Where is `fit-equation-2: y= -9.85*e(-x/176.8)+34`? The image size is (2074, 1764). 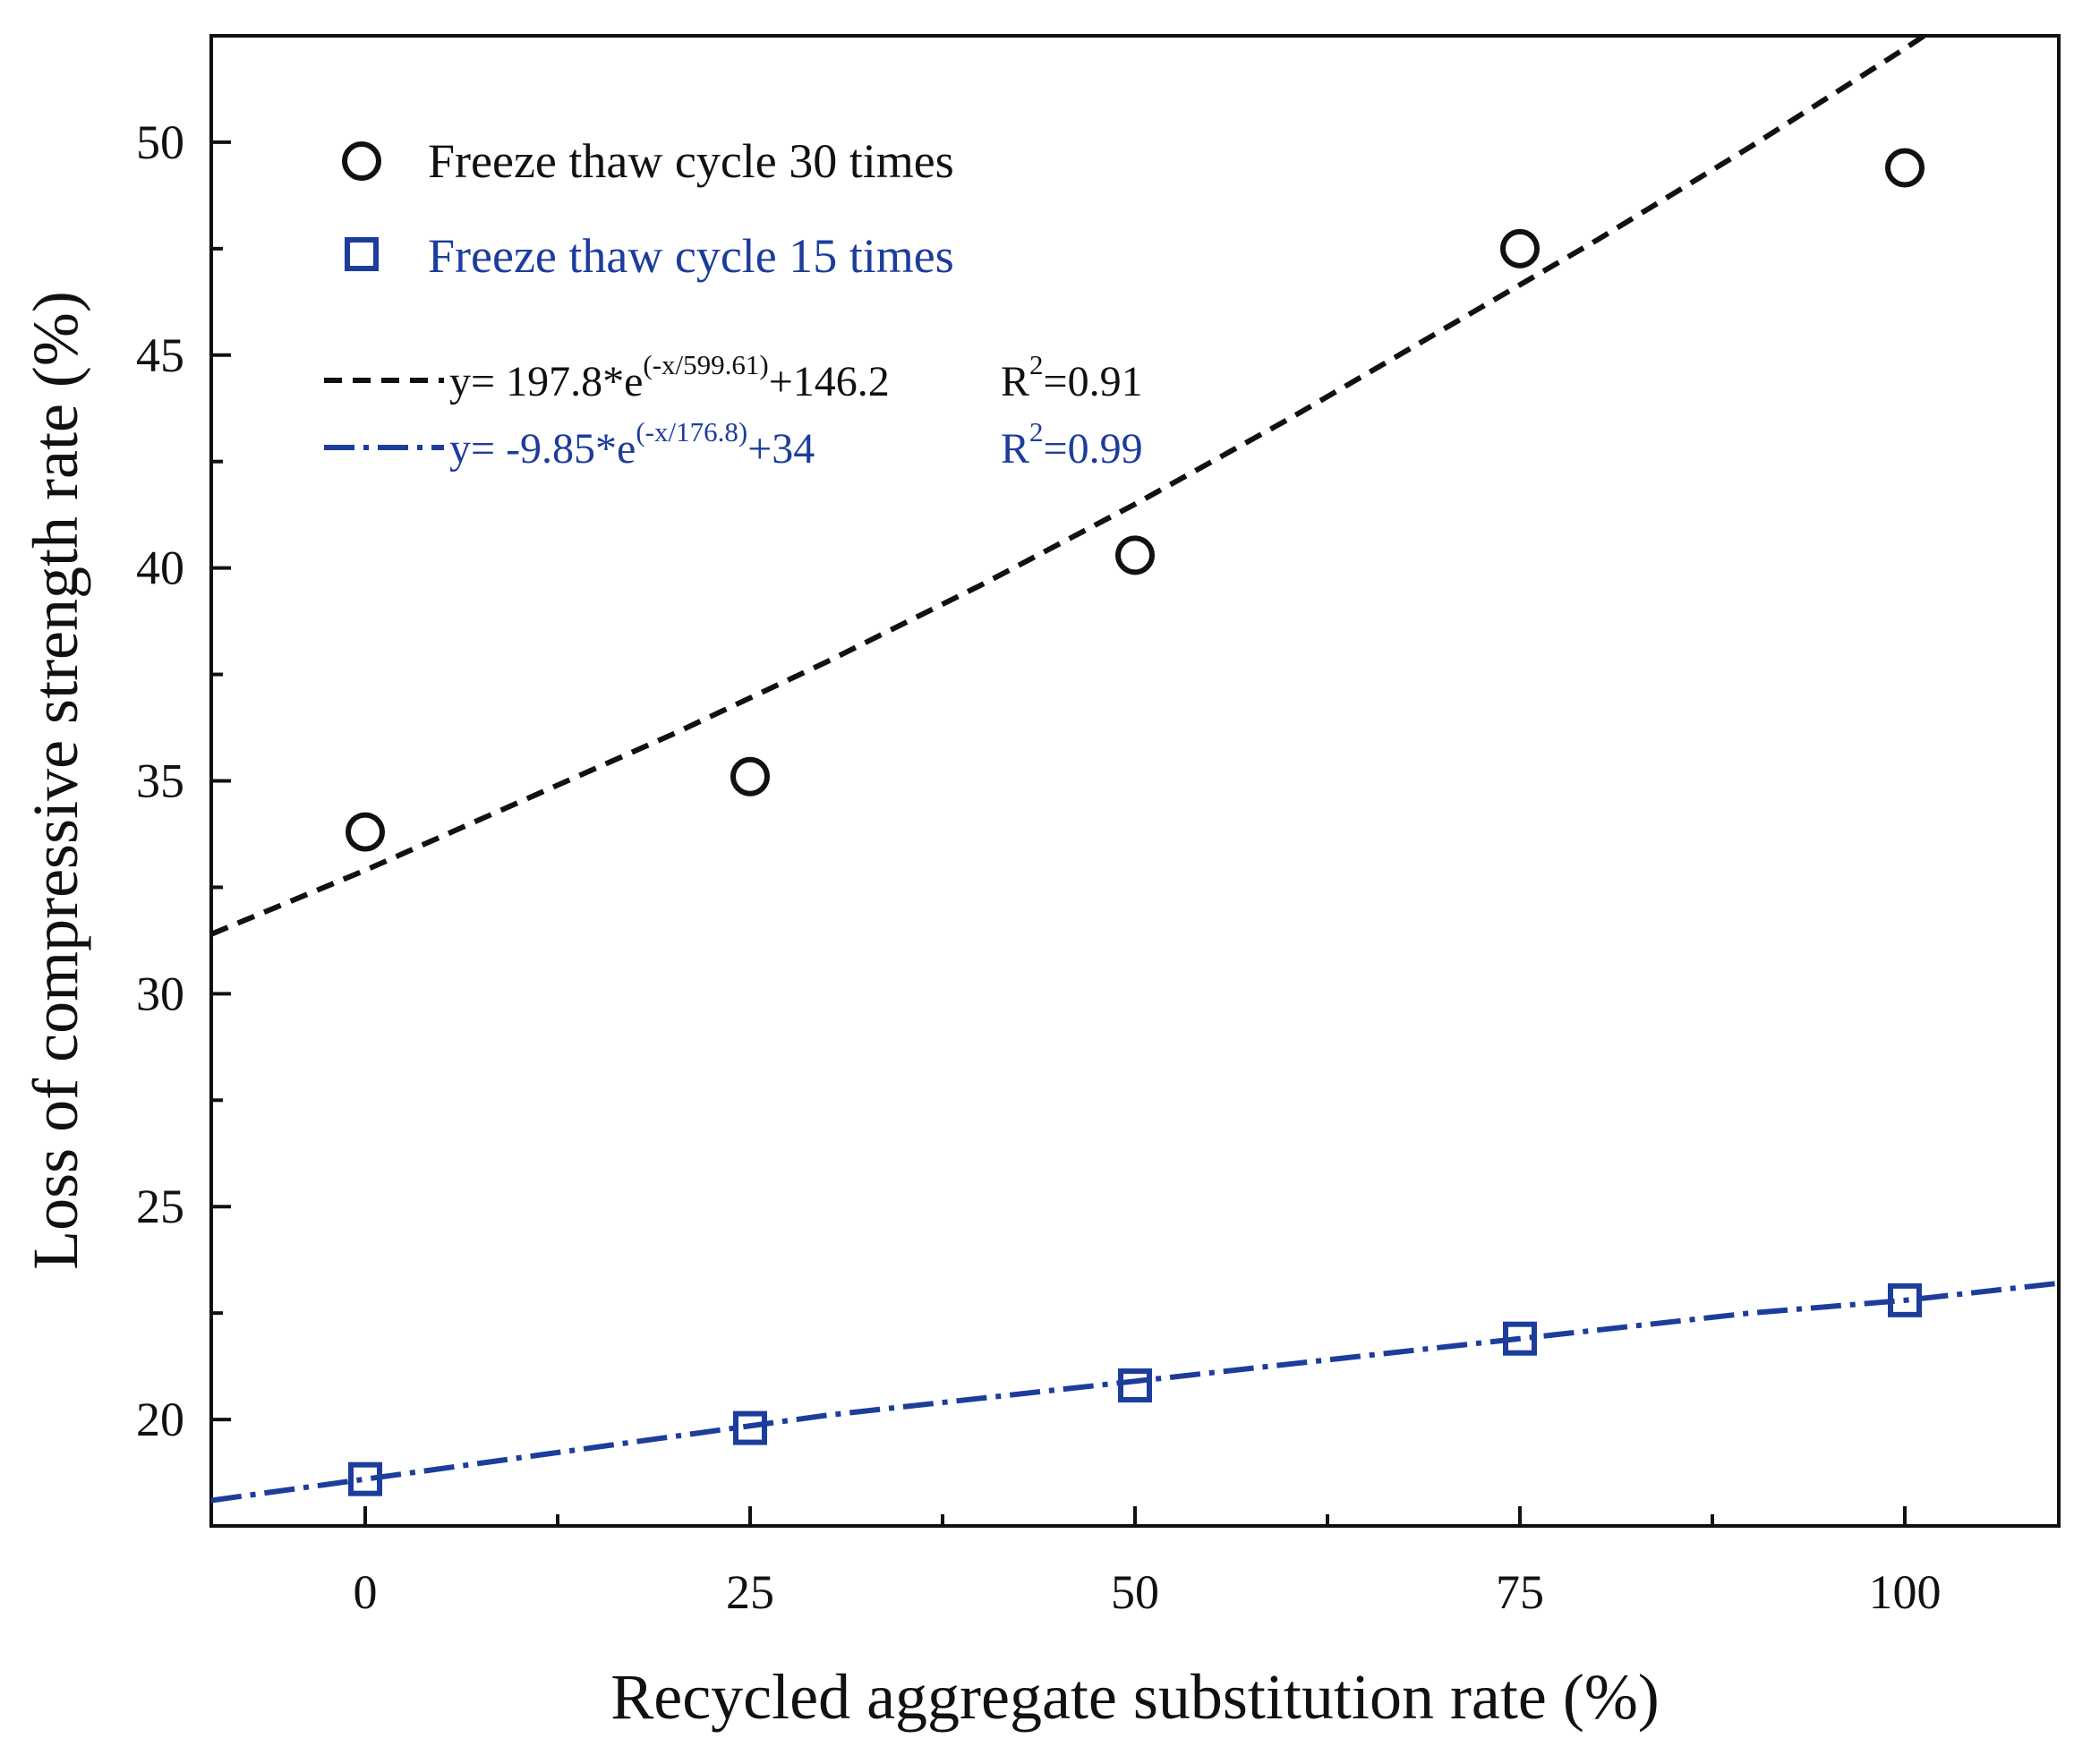
fit-equation-2: y= -9.85*e(-x/176.8)+34 is located at coordinates (632, 444).